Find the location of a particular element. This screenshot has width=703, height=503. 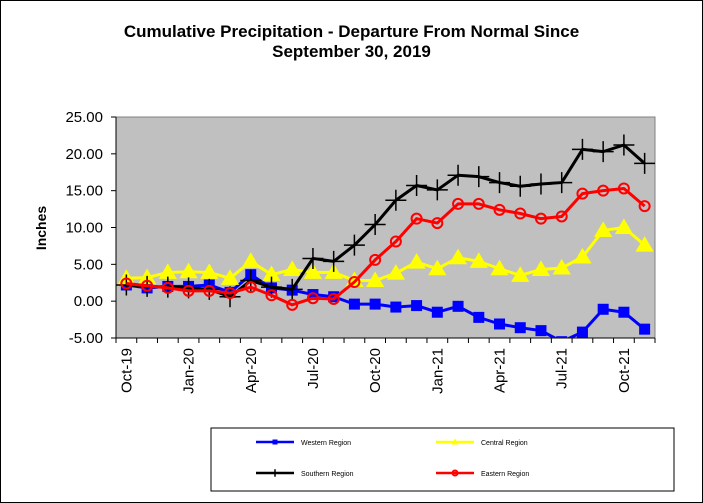

y-tick-label: 15.00 is located at coordinates (84, 191).